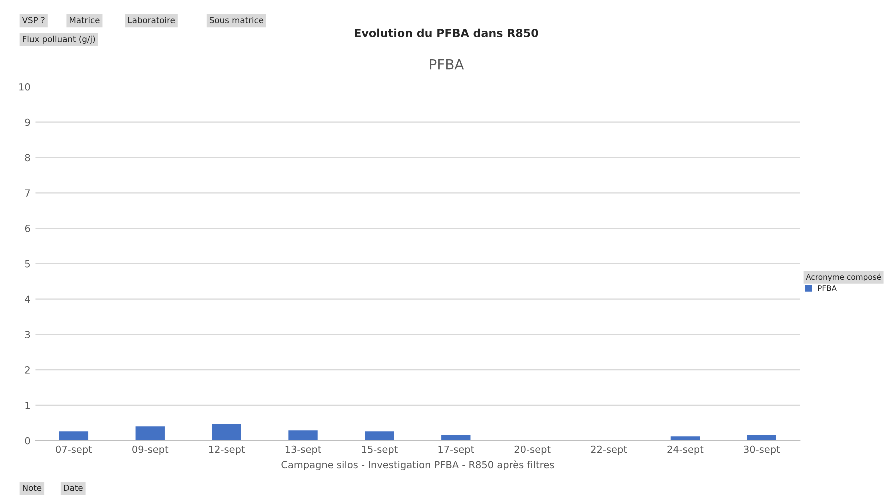 This screenshot has height=497, width=893. Describe the element at coordinates (456, 451) in the screenshot. I see `x-tick-label: 17-sept` at that location.